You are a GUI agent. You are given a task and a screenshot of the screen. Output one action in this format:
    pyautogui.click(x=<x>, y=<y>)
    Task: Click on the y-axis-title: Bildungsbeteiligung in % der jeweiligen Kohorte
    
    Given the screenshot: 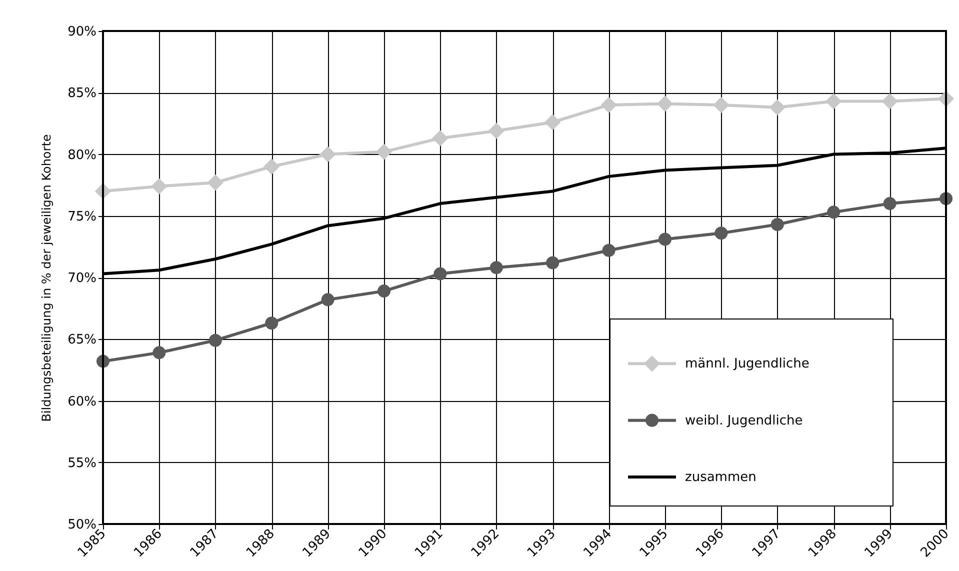 What is the action you would take?
    pyautogui.click(x=47, y=278)
    